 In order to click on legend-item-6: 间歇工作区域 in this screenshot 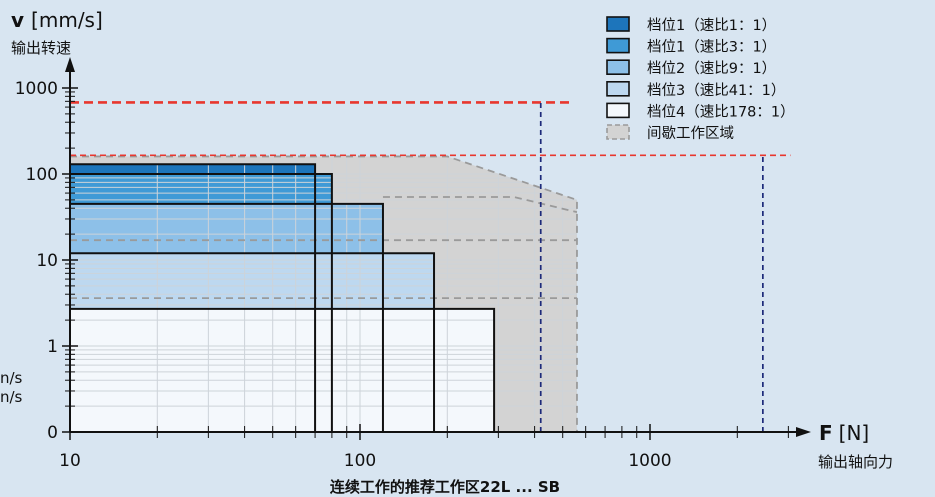, I will do `click(670, 133)`.